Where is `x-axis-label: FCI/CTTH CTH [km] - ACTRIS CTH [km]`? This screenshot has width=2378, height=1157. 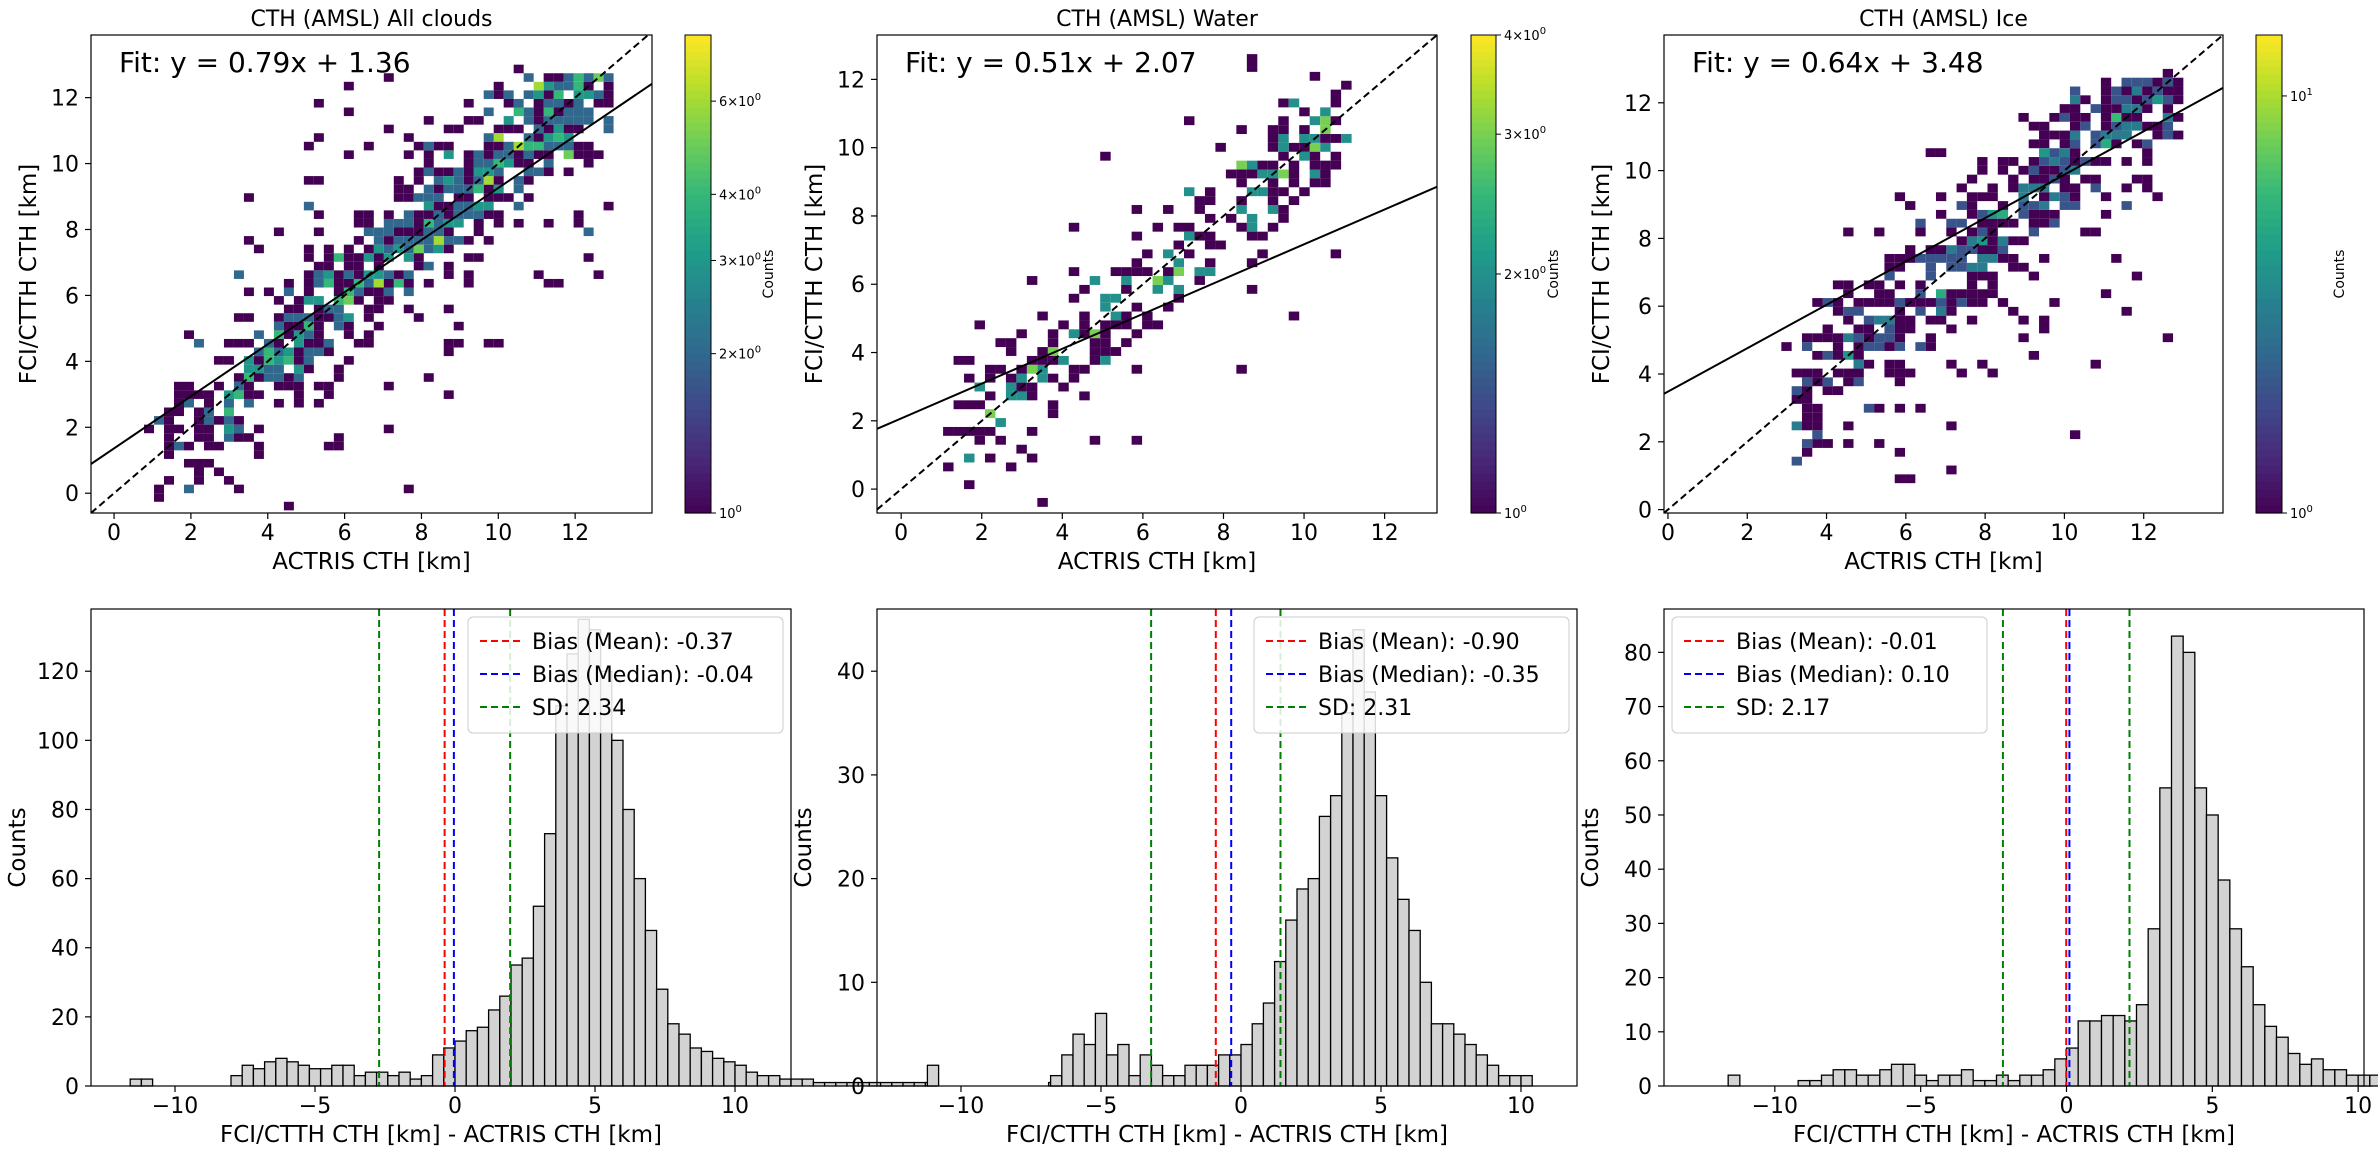 x-axis-label: FCI/CTTH CTH [km] - ACTRIS CTH [km] is located at coordinates (1227, 1135).